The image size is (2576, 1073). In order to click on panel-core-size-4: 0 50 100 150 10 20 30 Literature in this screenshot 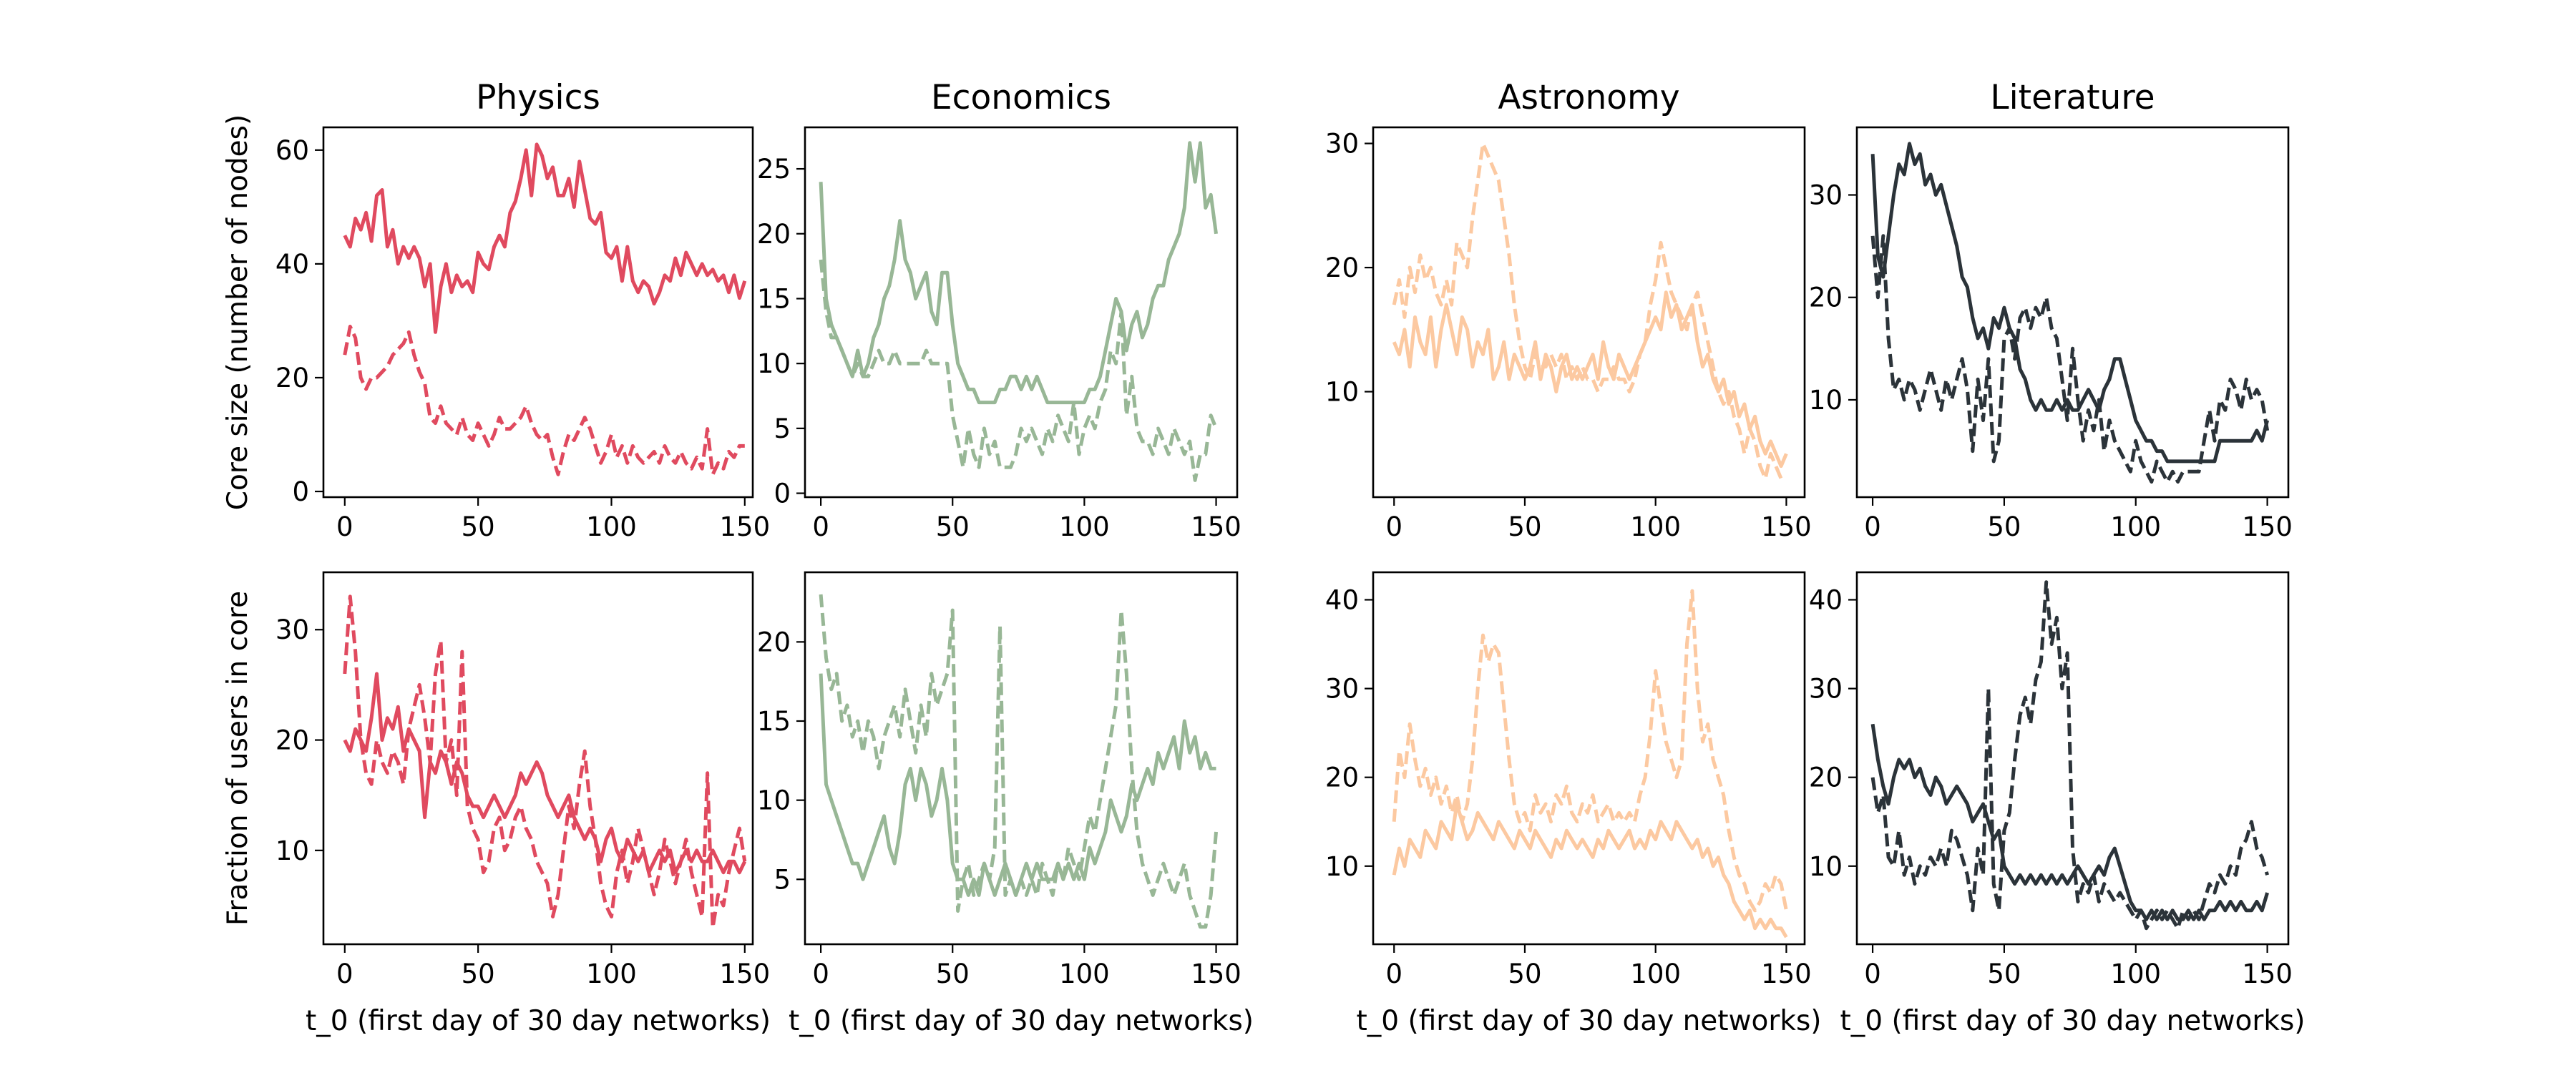, I will do `click(2051, 310)`.